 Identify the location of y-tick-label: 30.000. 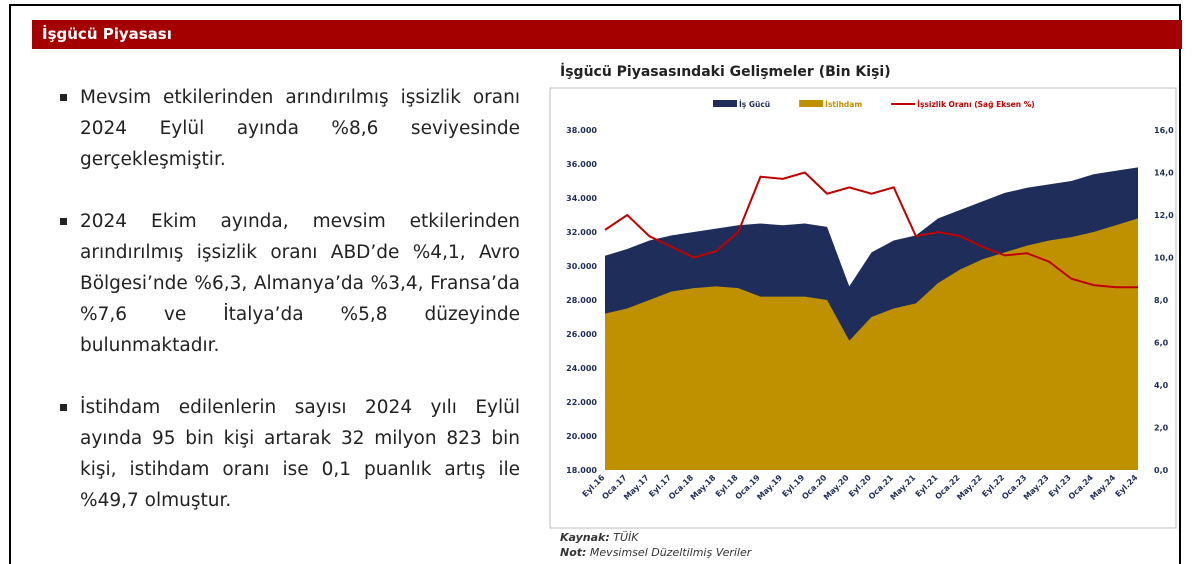
(581, 266).